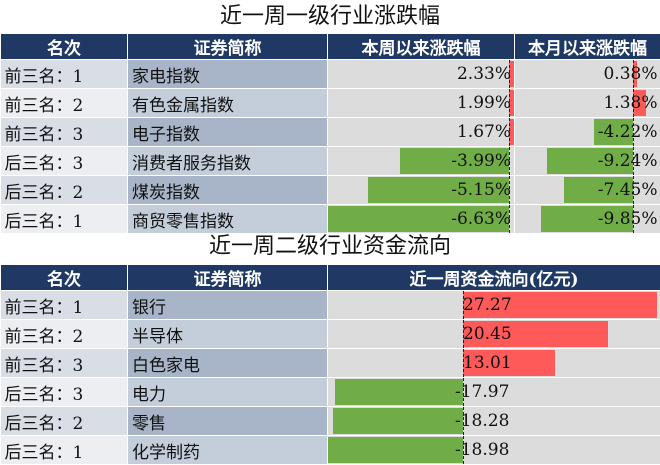  I want to click on fund-flow-value: 27.27, so click(487, 305).